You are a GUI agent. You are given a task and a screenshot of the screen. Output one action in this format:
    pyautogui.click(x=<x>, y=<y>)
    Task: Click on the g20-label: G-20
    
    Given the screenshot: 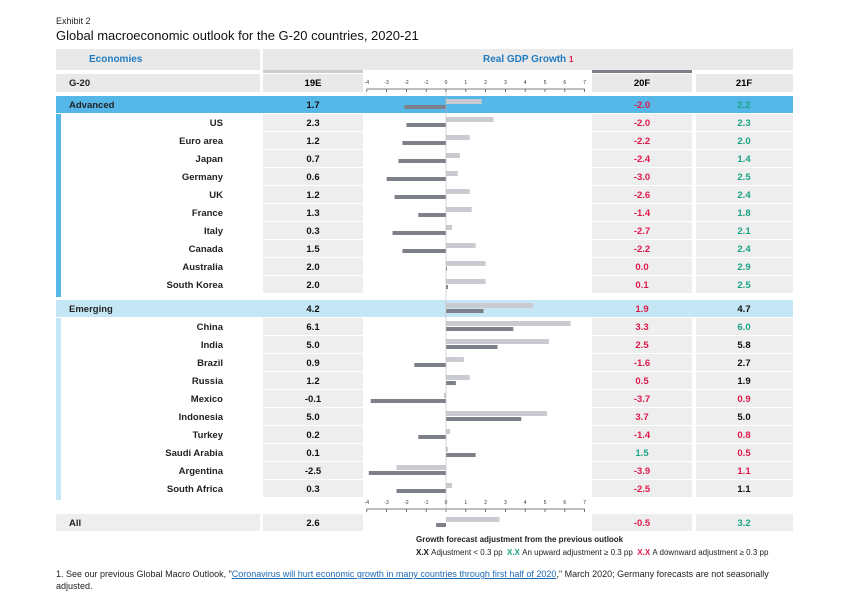 What is the action you would take?
    pyautogui.click(x=80, y=83)
    